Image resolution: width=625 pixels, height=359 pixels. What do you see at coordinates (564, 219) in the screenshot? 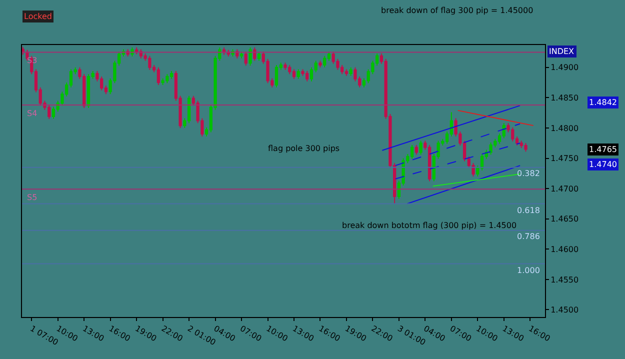
I see `y-tick-label: 1.4650` at bounding box center [564, 219].